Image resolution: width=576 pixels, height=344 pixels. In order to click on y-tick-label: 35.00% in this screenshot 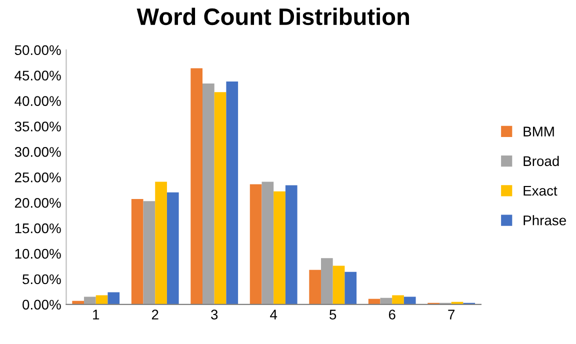, I will do `click(37, 127)`.